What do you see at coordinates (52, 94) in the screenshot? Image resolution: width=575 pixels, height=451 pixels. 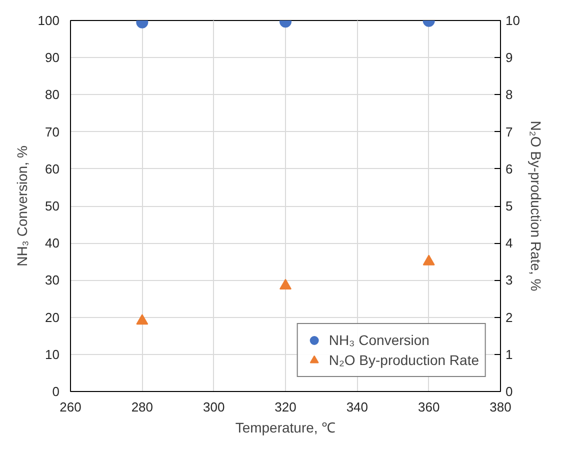 I see `y-tick-label: 80` at bounding box center [52, 94].